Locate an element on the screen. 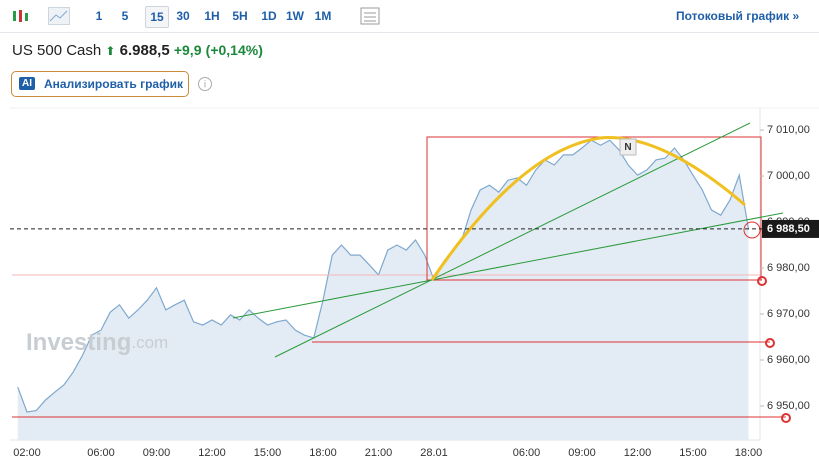  analyze-button: AI Анализировать график is located at coordinates (100, 84).